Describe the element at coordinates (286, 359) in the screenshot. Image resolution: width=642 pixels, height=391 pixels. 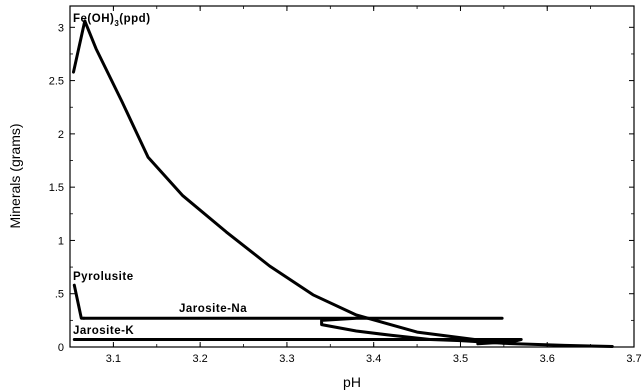
I see `x-tick-label: 3.3` at that location.